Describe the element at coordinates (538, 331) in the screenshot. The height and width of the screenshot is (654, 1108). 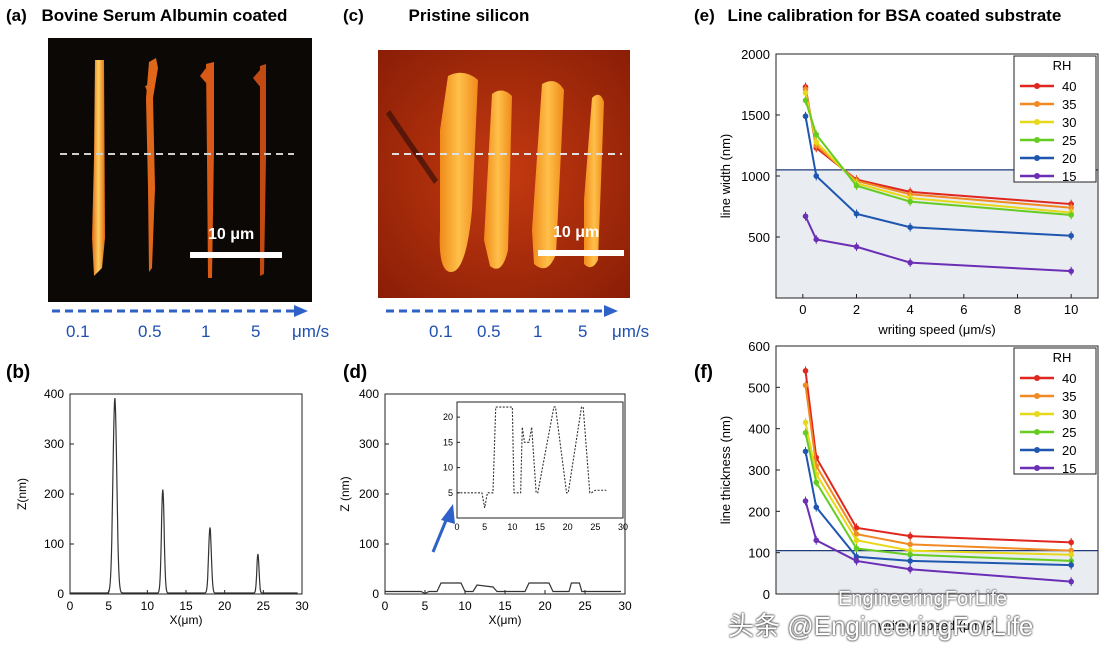
I see `speed-label-c-2: 1` at that location.